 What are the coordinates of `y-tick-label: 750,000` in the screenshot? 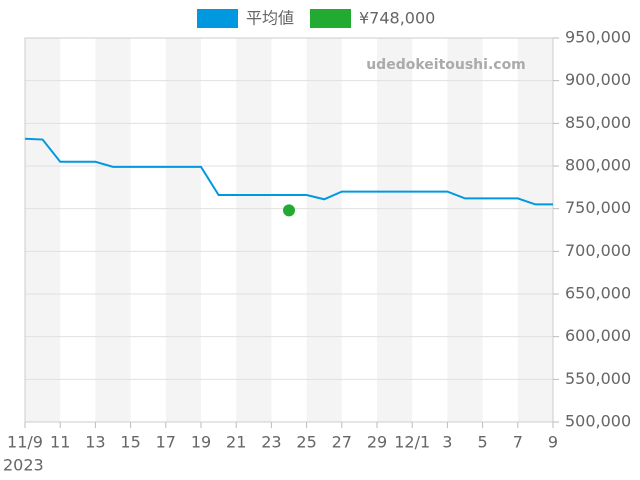 It's located at (598, 207).